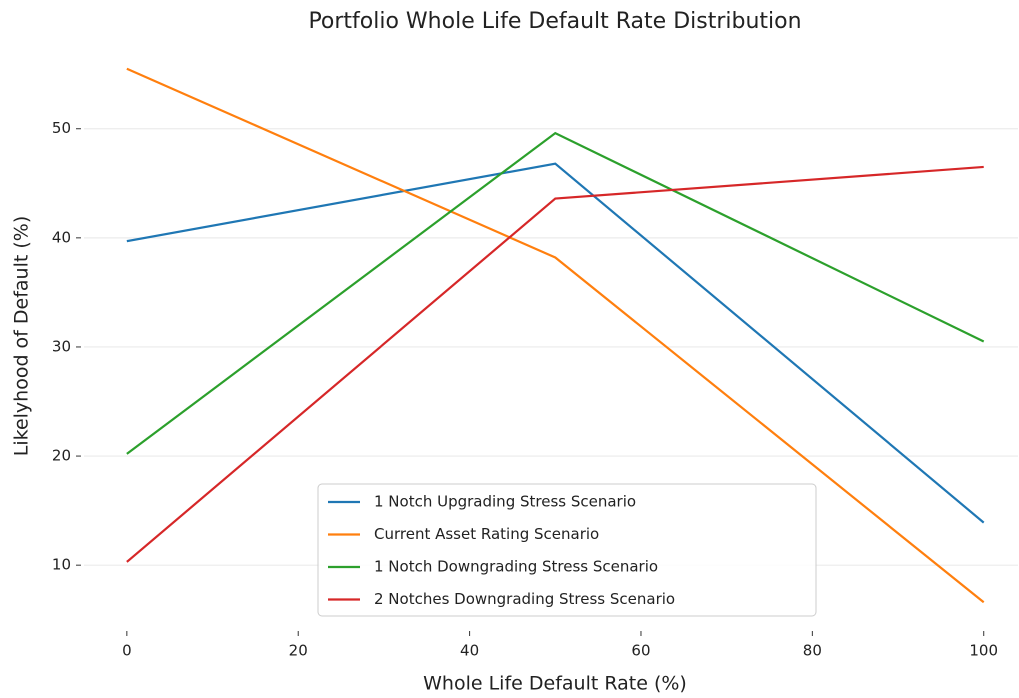  I want to click on legend-box, so click(567, 550).